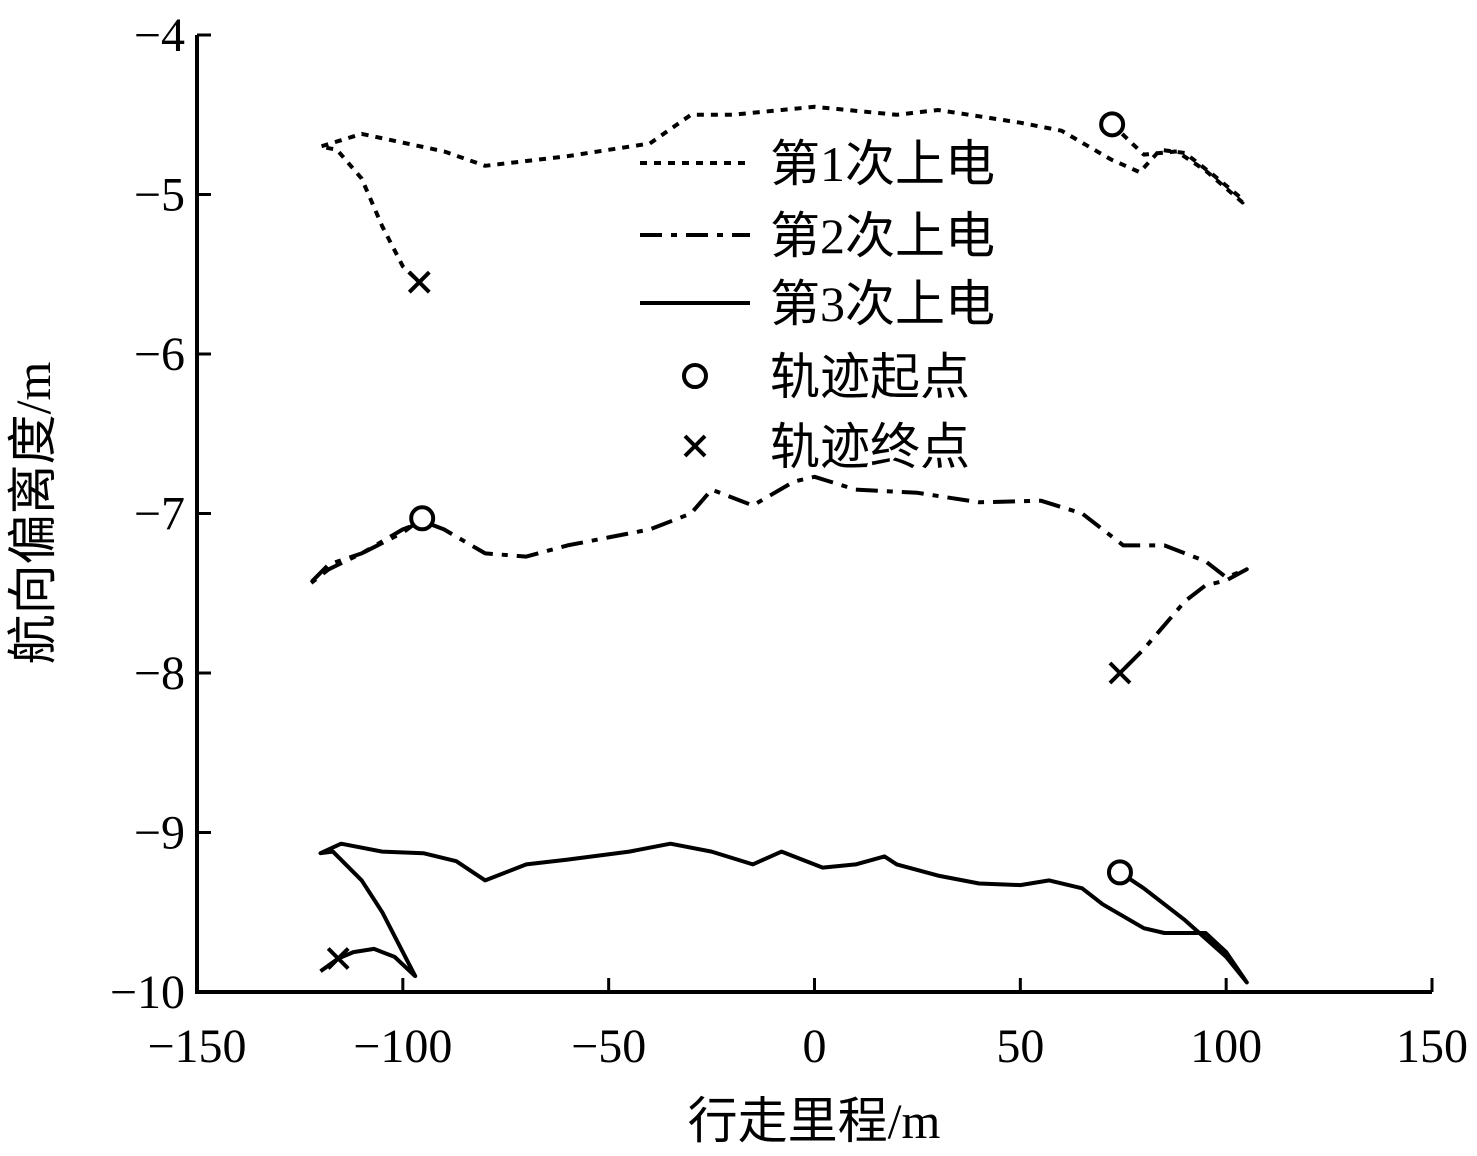 This screenshot has height=1156, width=1477. What do you see at coordinates (159, 195) in the screenshot?
I see `y-tick-label: −5` at bounding box center [159, 195].